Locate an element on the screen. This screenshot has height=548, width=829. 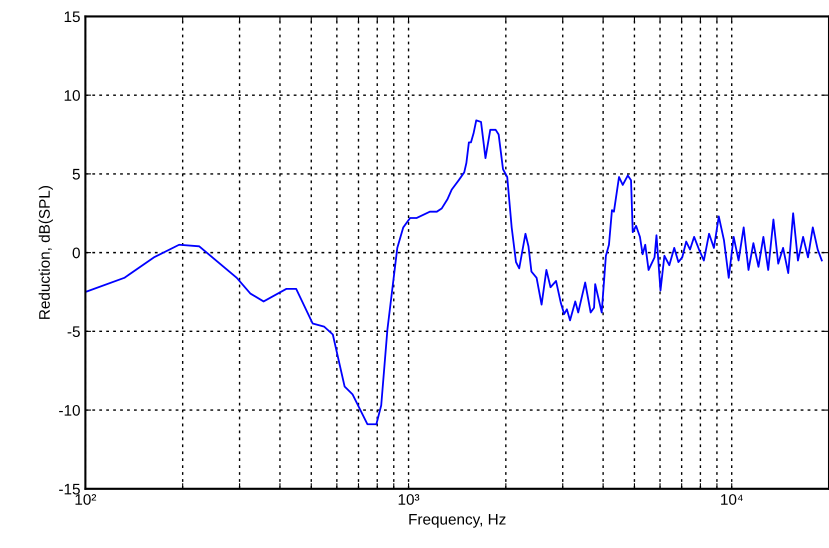
x-tick-label: 10³ is located at coordinates (409, 499).